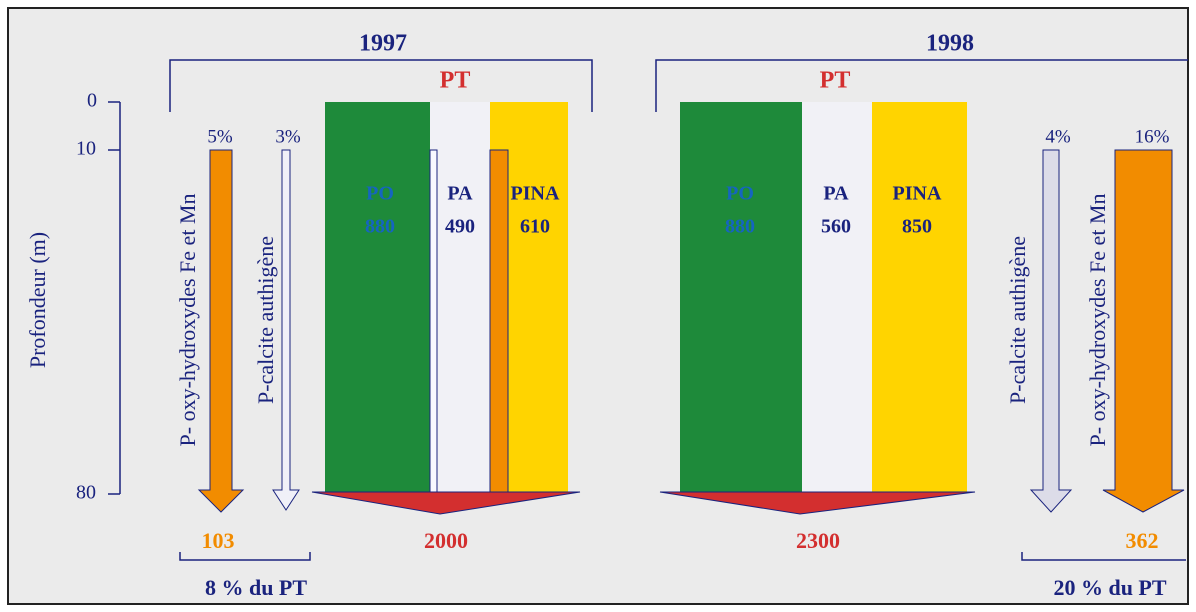 Image resolution: width=1196 pixels, height=612 pixels. Describe the element at coordinates (220, 136) in the screenshot. I see `percent: 5%` at that location.